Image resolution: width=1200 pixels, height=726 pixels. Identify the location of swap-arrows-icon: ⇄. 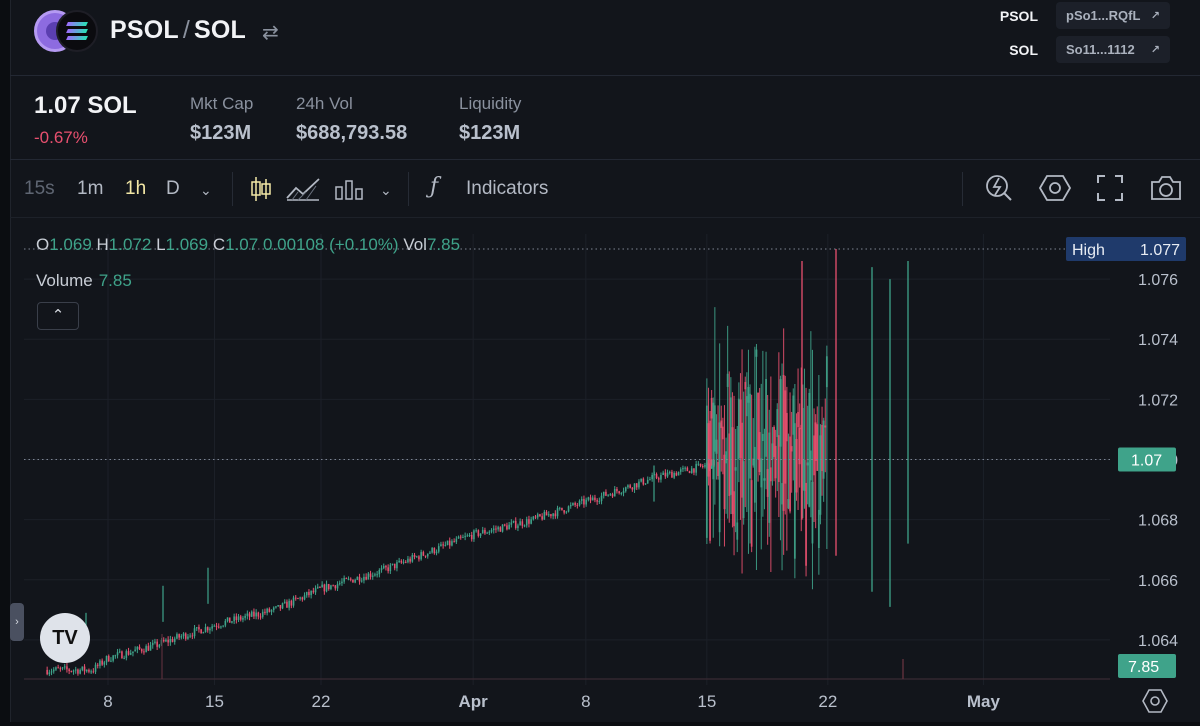
(270, 33).